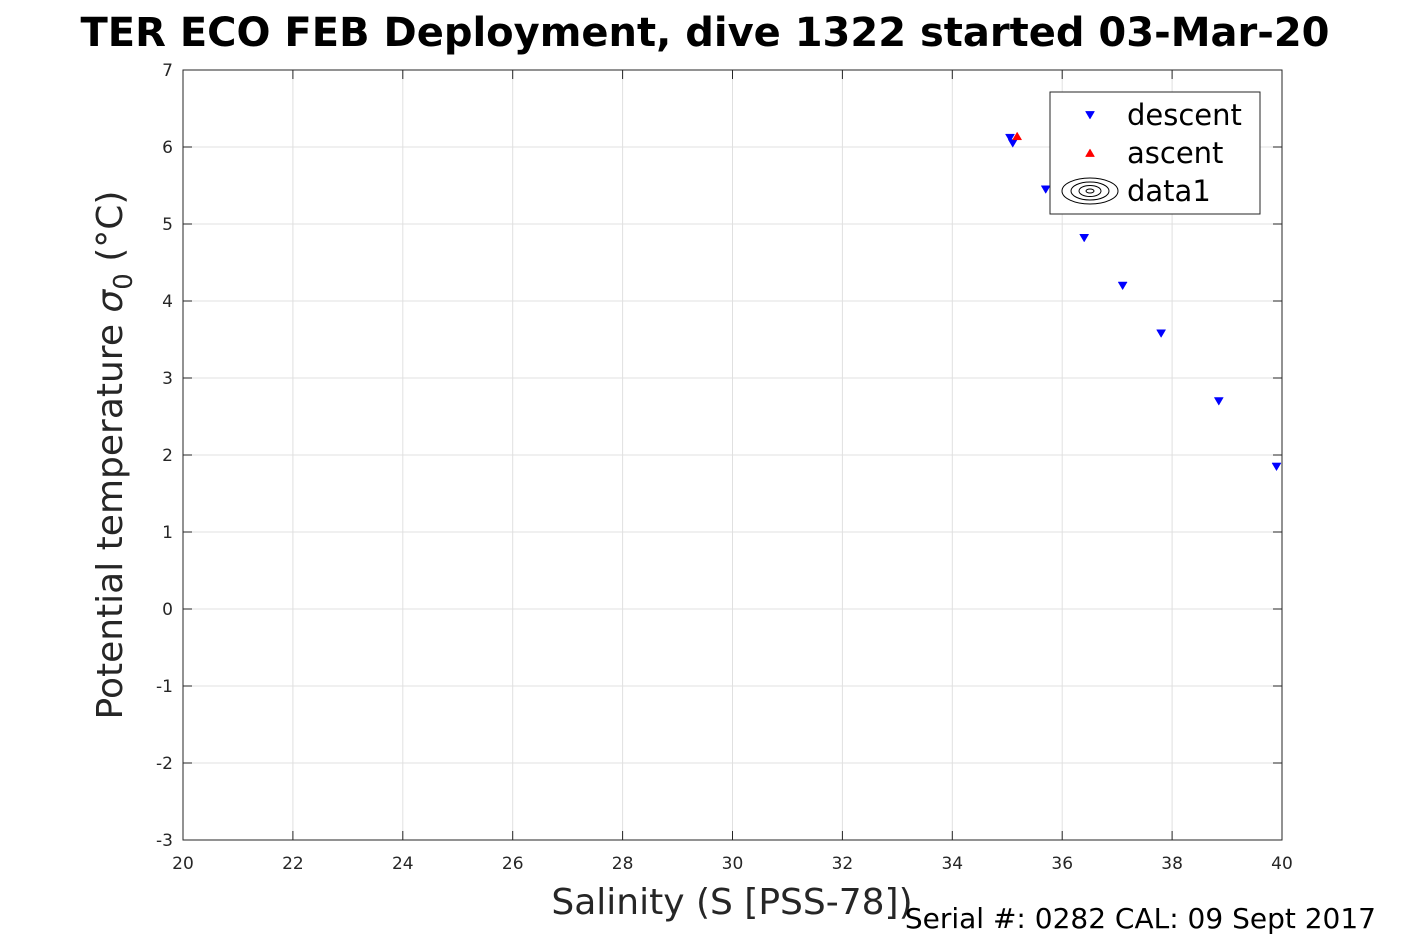 The image size is (1417, 945). I want to click on y-tick-label: 0, so click(167, 610).